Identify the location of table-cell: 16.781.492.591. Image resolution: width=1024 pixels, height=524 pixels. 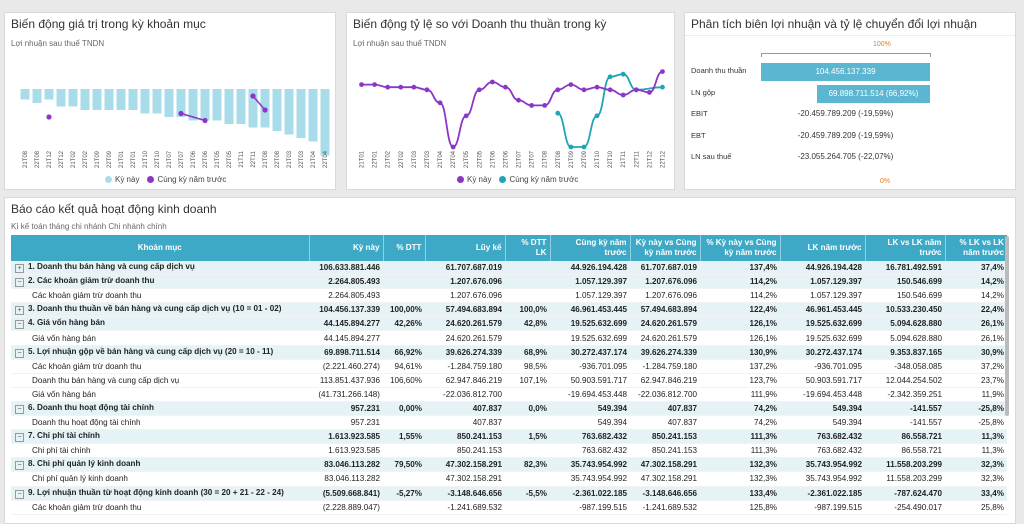
(905, 268).